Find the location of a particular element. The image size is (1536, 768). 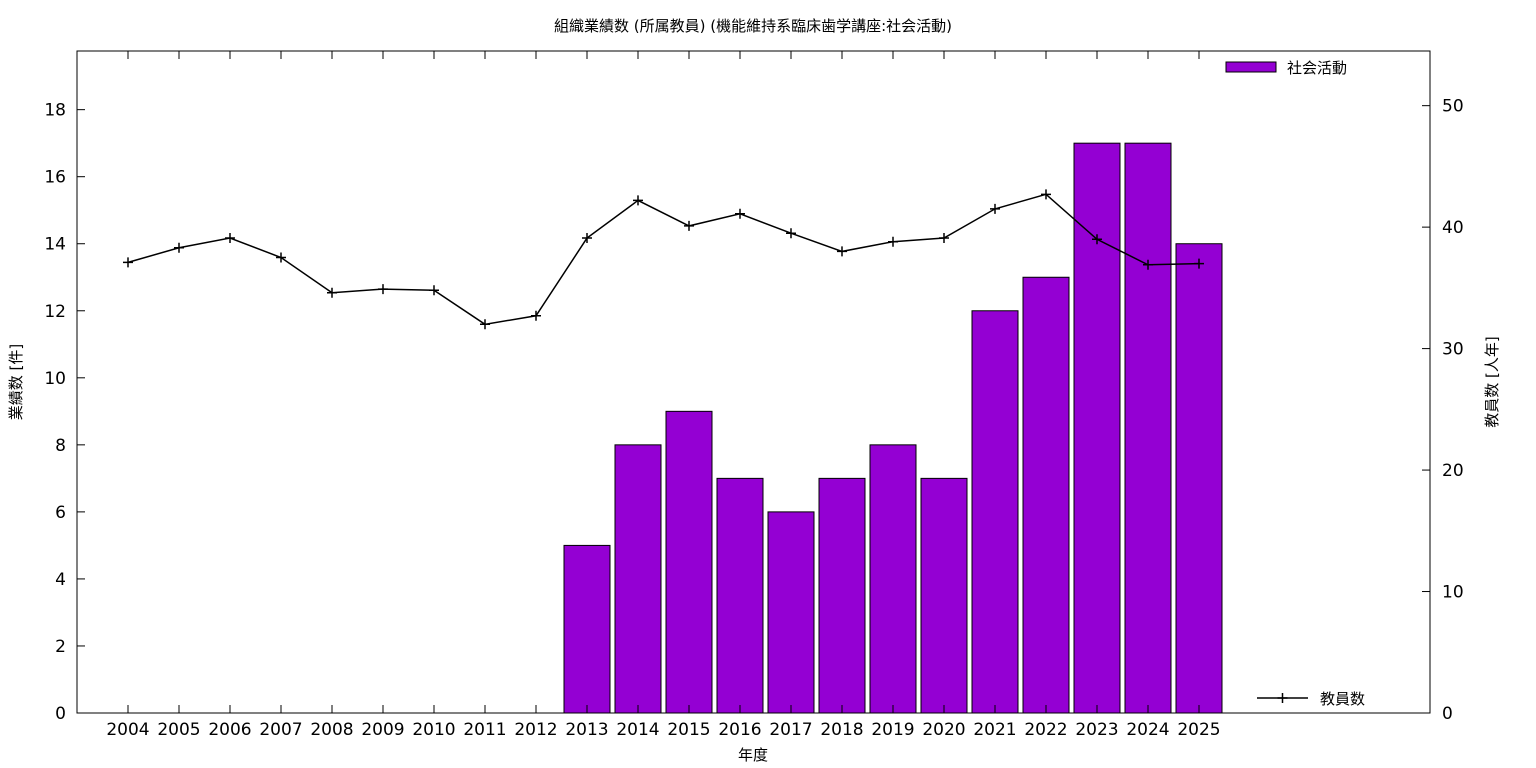

y-tick-label-6: 12 is located at coordinates (55, 312).